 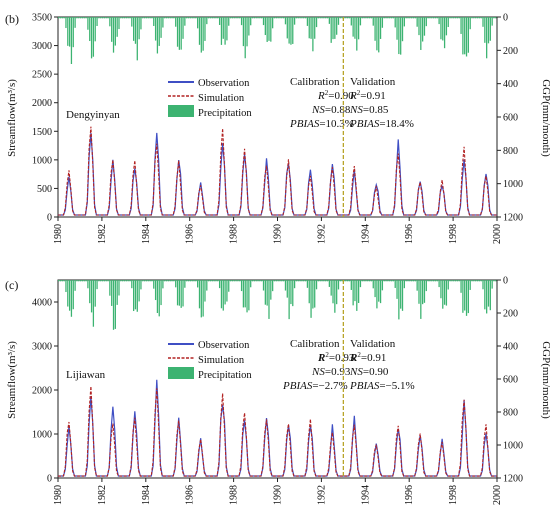 What do you see at coordinates (369, 110) in the screenshot?
I see `panel-b-val-ns: NS=0.85` at bounding box center [369, 110].